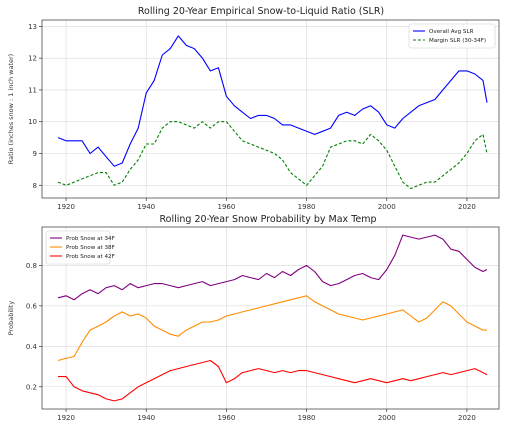 This screenshot has height=427, width=512. I want to click on y-tick-label: 13, so click(32, 27).